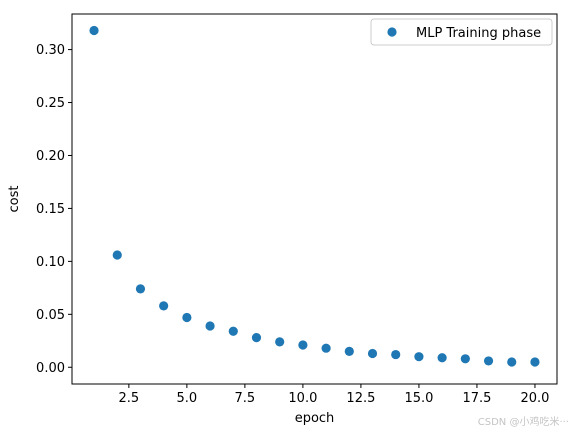 This screenshot has width=573, height=432. Describe the element at coordinates (523, 421) in the screenshot. I see `watermark: CSDN @小鸡吃米···` at that location.